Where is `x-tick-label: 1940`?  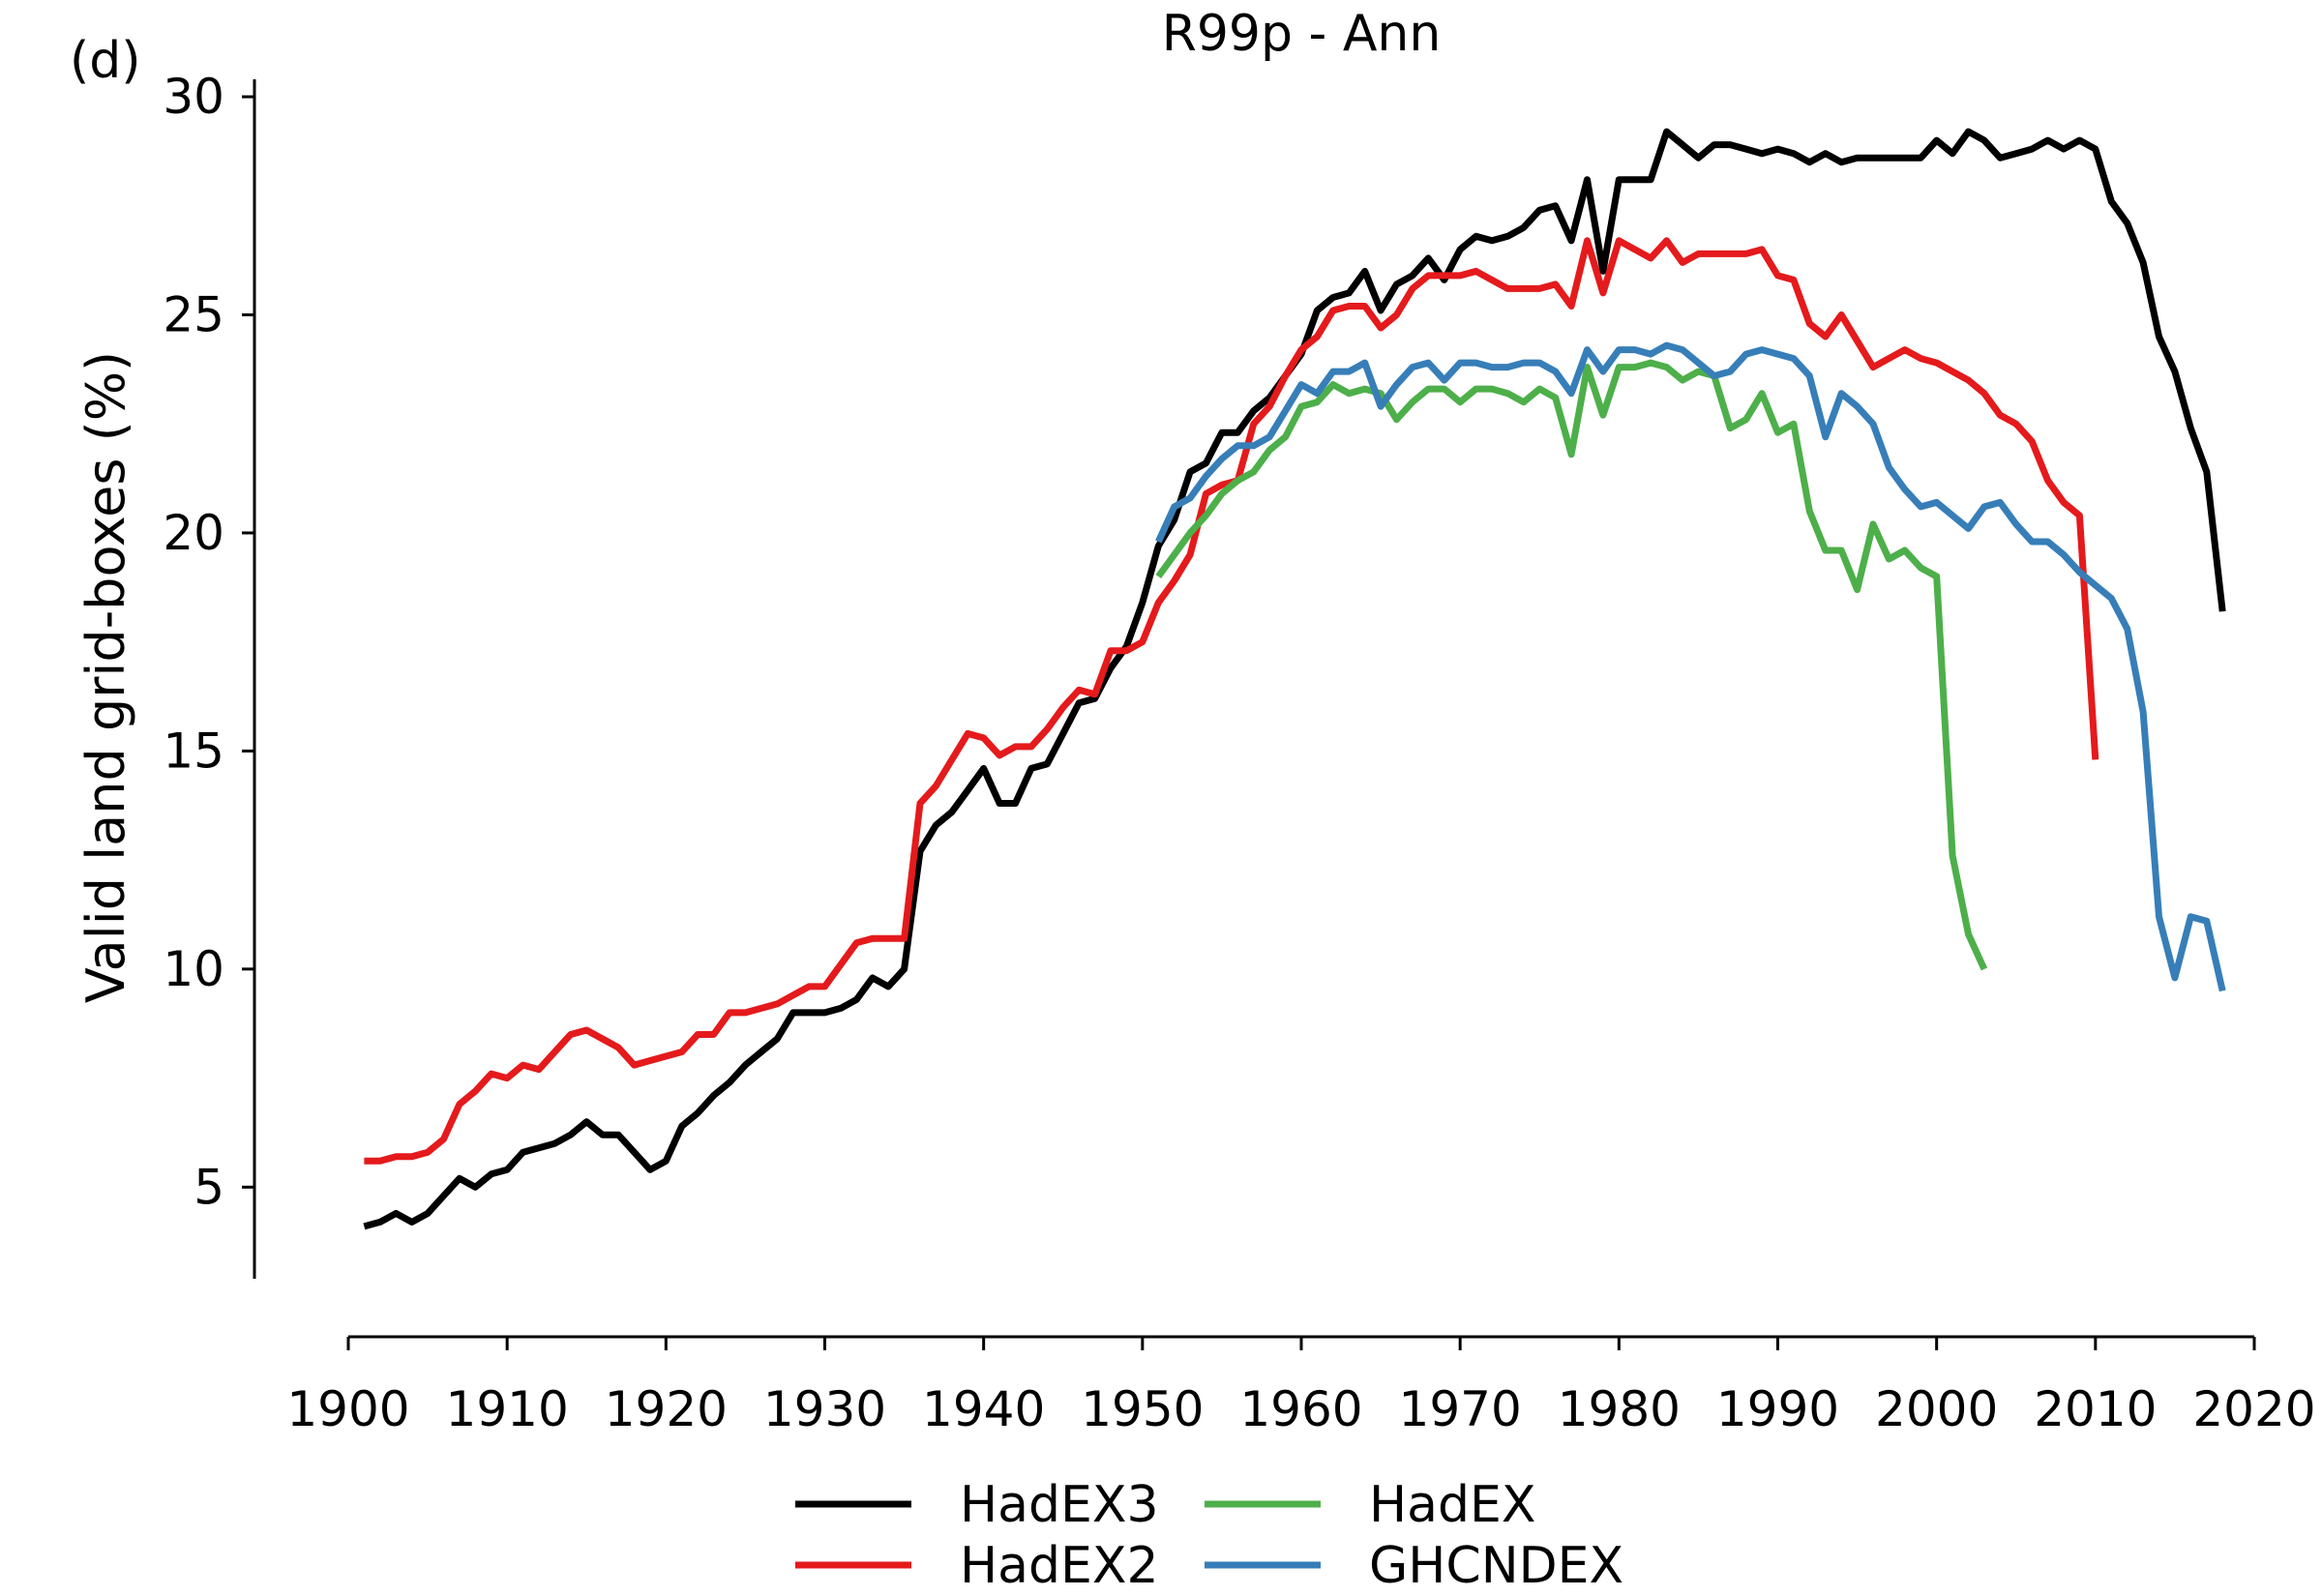 x-tick-label: 1940 is located at coordinates (983, 1409).